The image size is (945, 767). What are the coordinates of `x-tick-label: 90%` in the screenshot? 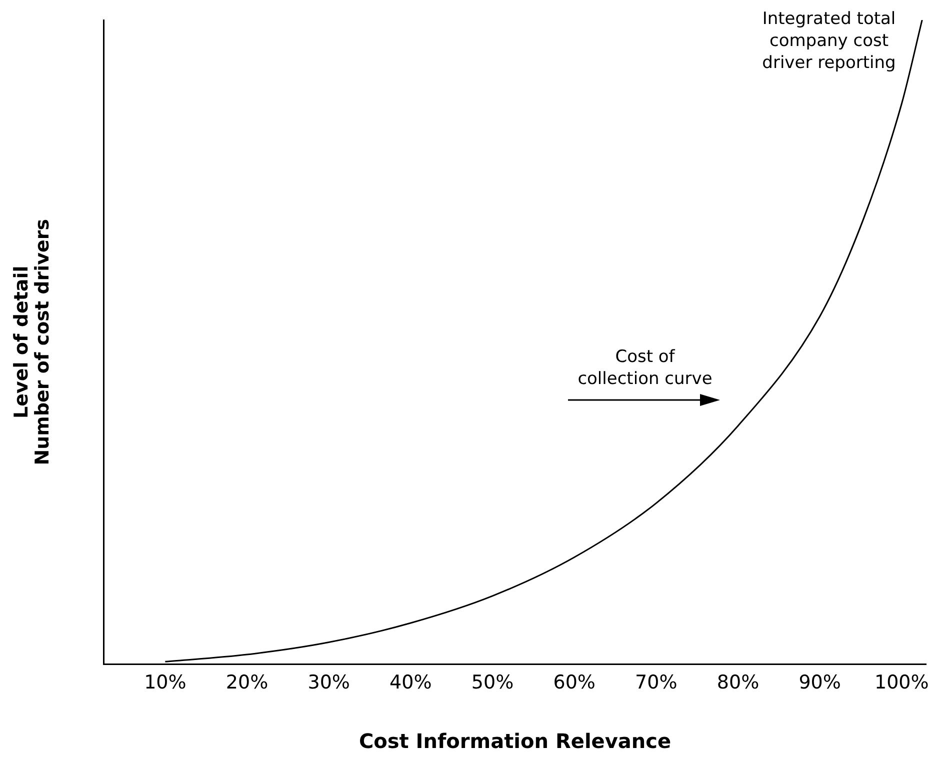 It's located at (819, 683).